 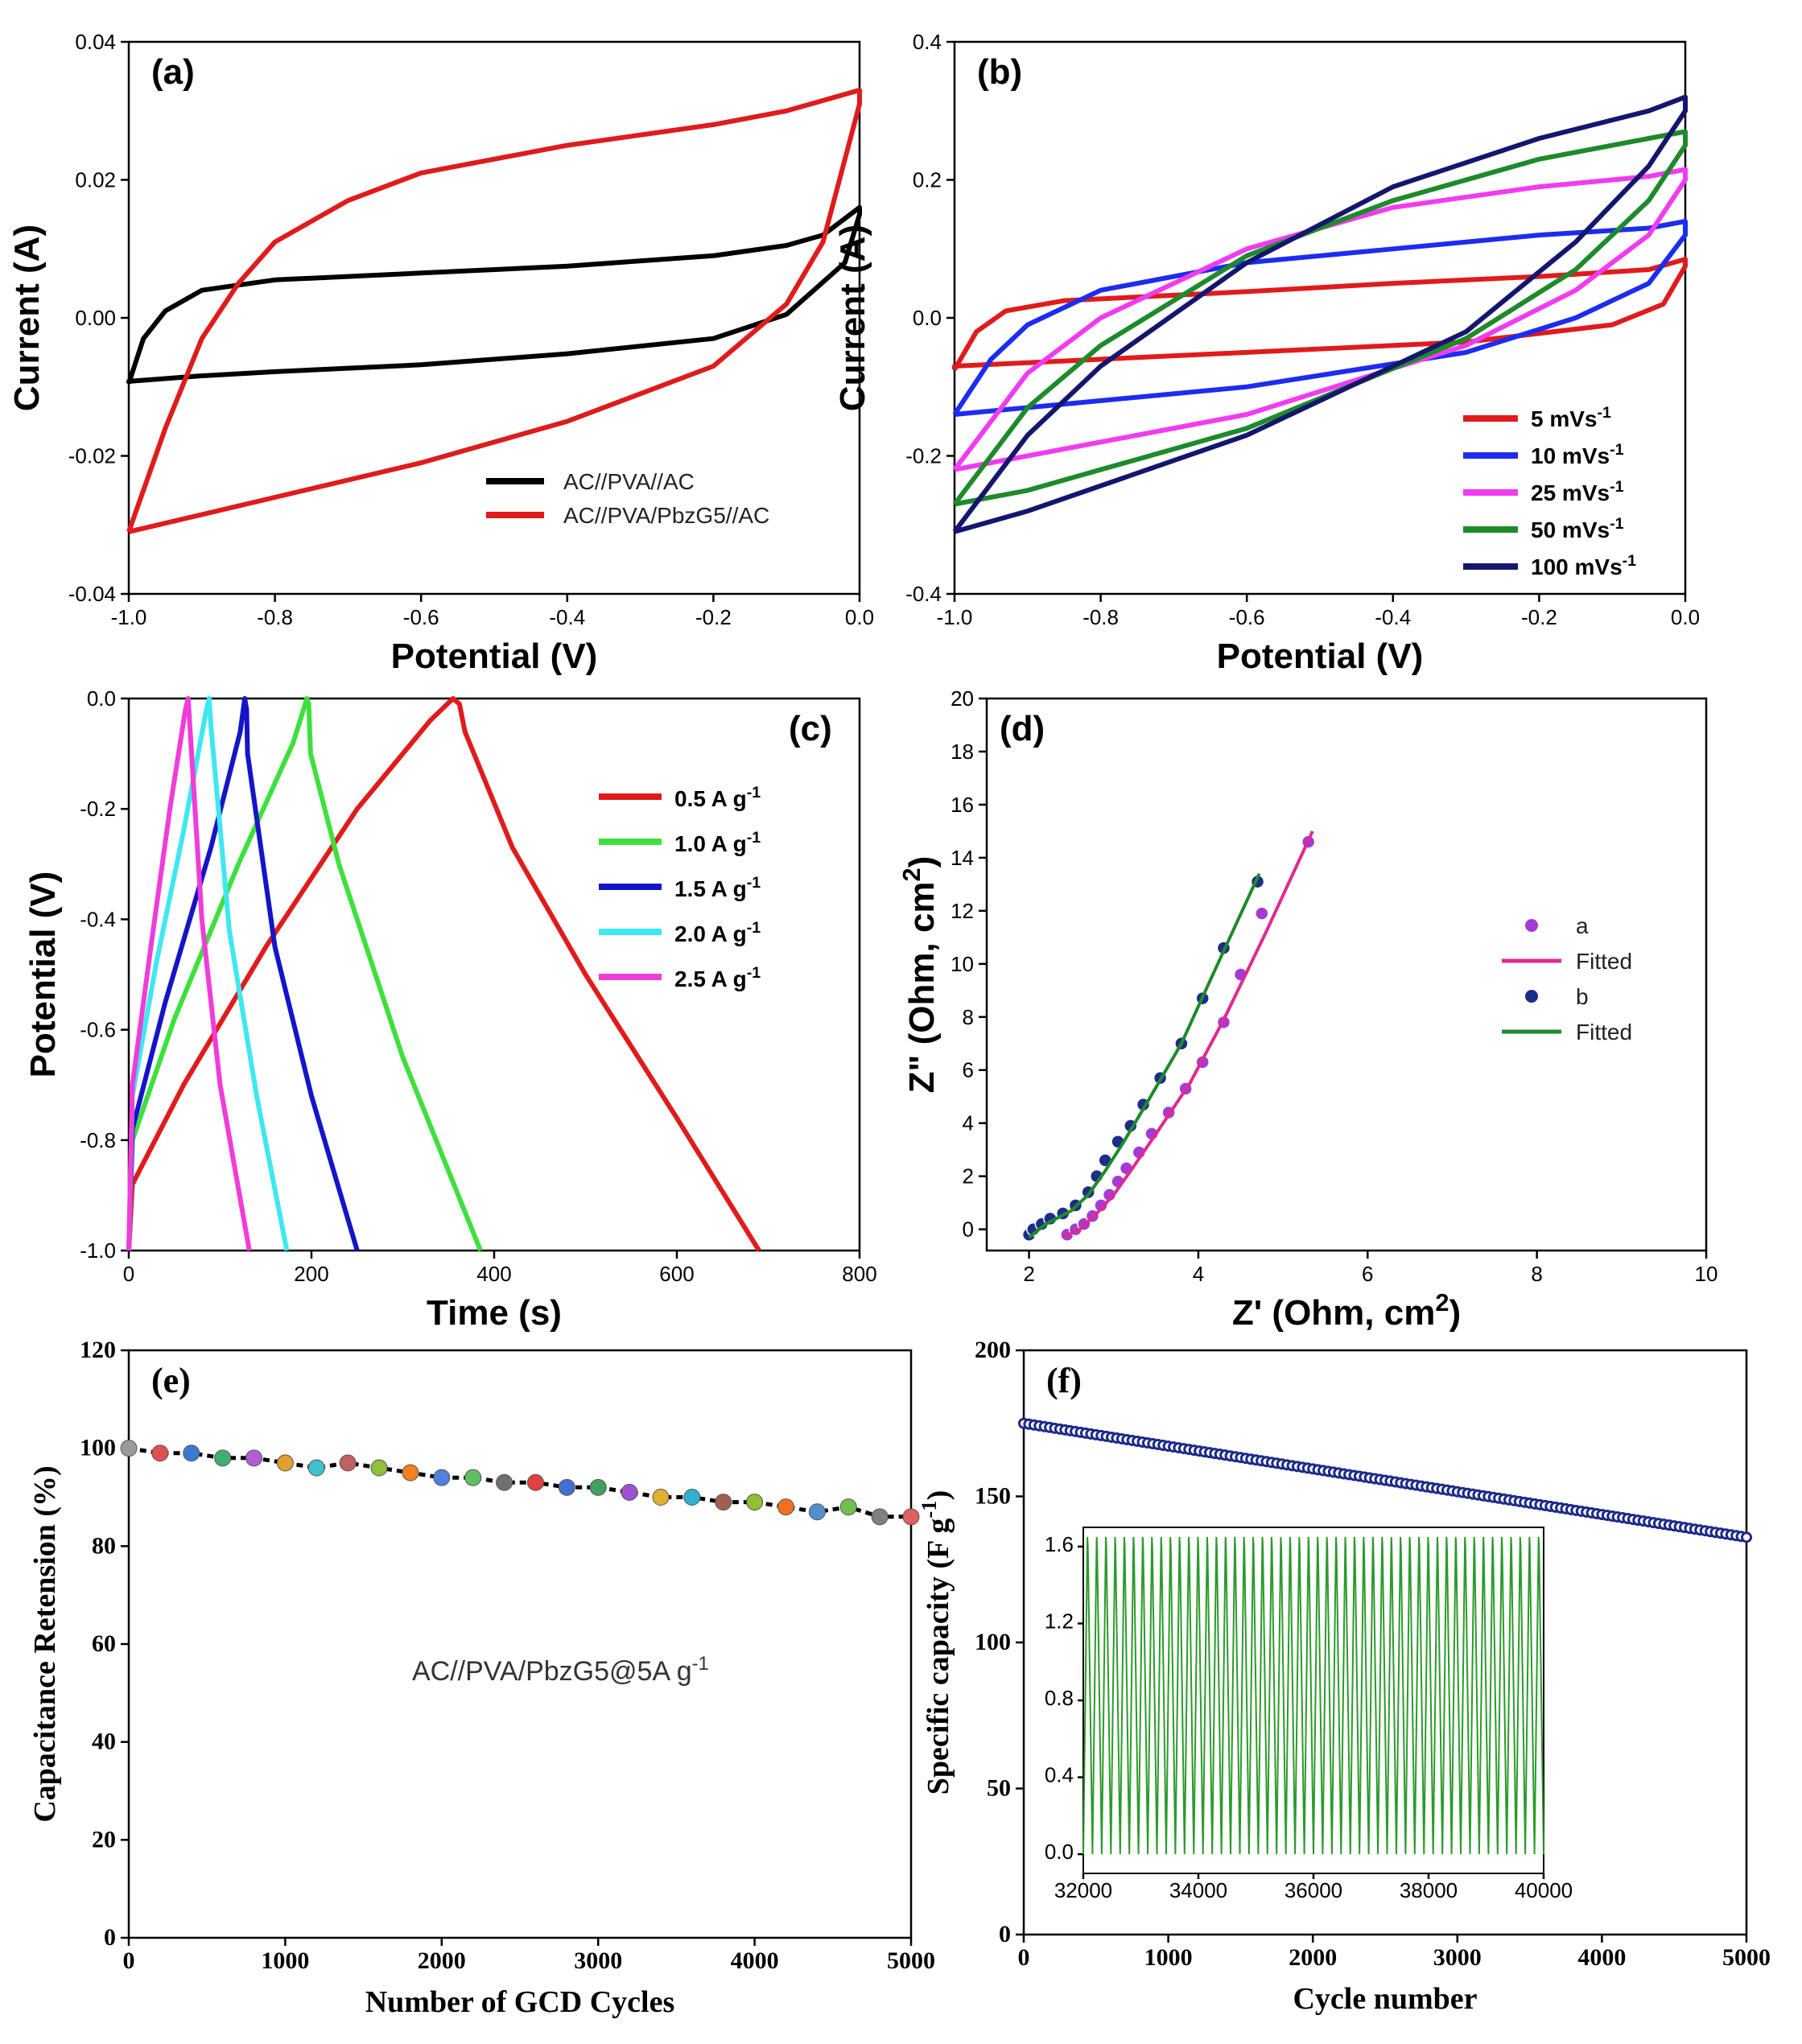 I want to click on y-axis-label-end: ), so click(x=938, y=1495).